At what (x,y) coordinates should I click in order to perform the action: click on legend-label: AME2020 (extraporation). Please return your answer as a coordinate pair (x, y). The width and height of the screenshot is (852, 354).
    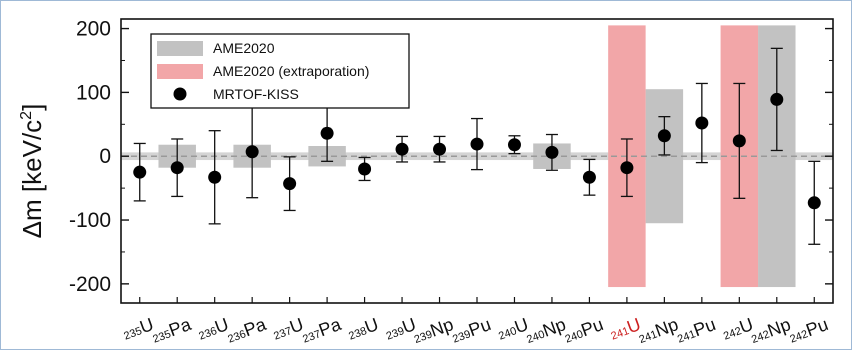
    Looking at the image, I should click on (291, 71).